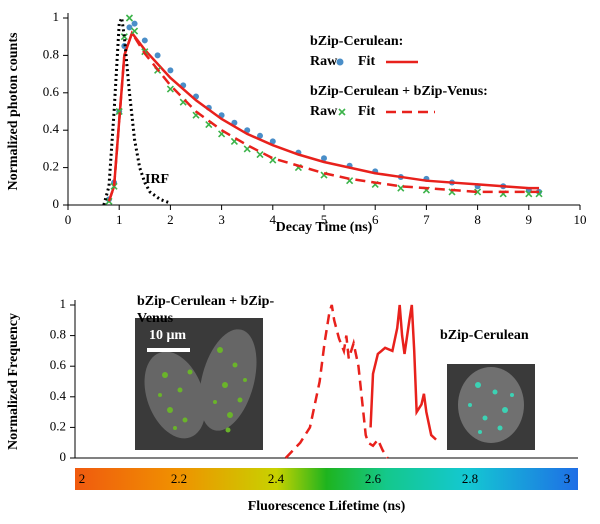 Image resolution: width=600 pixels, height=524 pixels. What do you see at coordinates (327, 506) in the screenshot?
I see `x-axis-label: Fluorescence Lifetime (ns)` at bounding box center [327, 506].